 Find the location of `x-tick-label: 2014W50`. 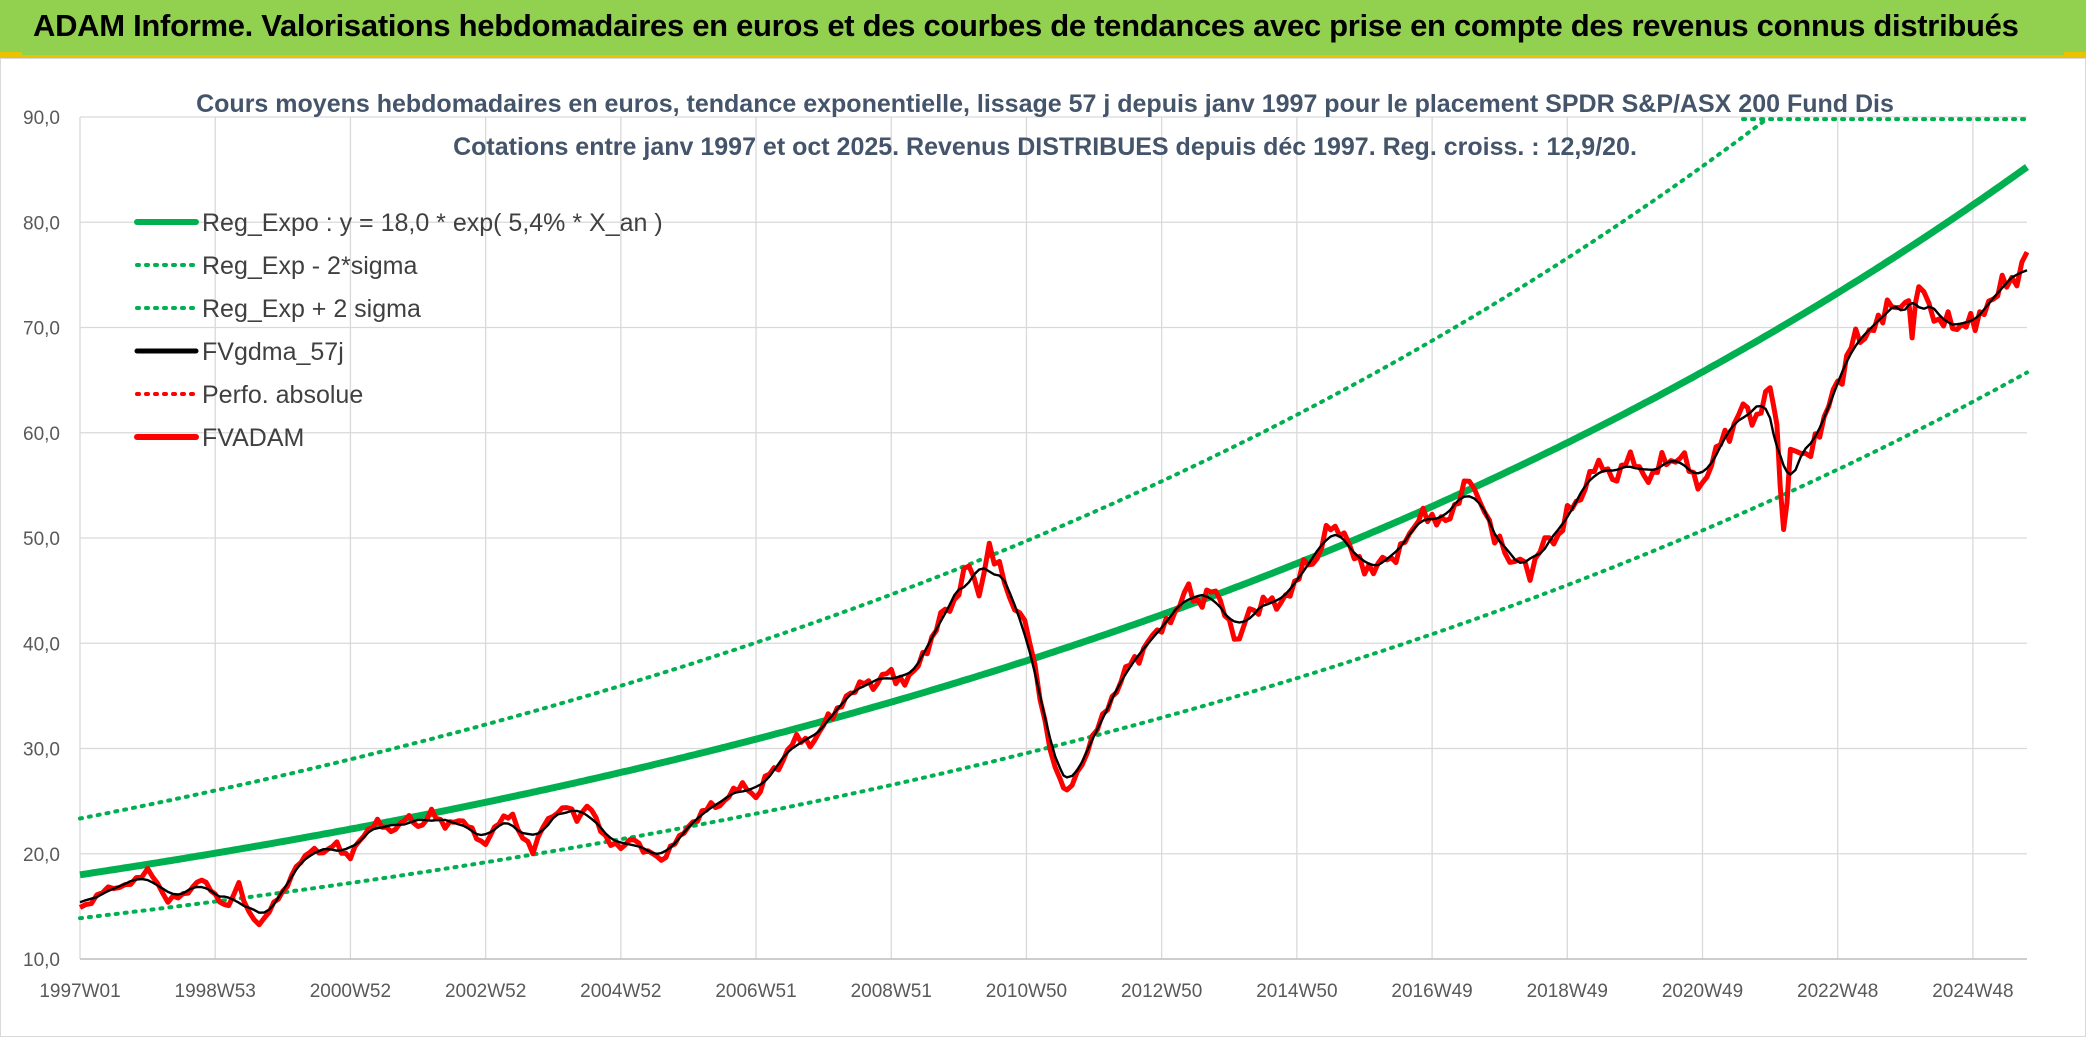

x-tick-label: 2014W50 is located at coordinates (1296, 991).